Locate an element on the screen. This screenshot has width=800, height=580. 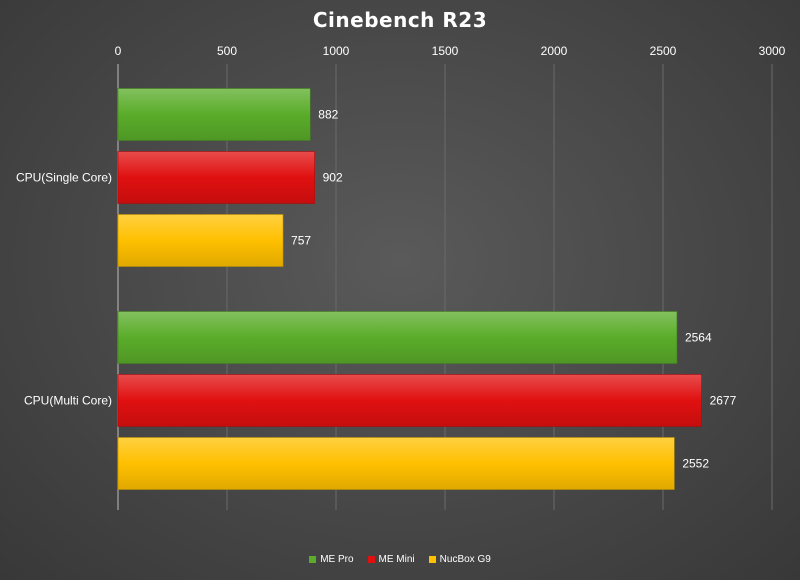
x-tick-label: 0 is located at coordinates (118, 51).